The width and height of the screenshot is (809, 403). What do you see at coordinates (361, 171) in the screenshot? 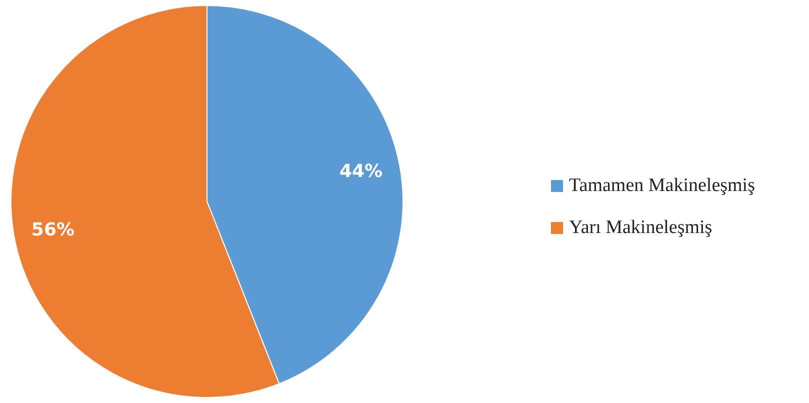
I see `data-label: 44%` at bounding box center [361, 171].